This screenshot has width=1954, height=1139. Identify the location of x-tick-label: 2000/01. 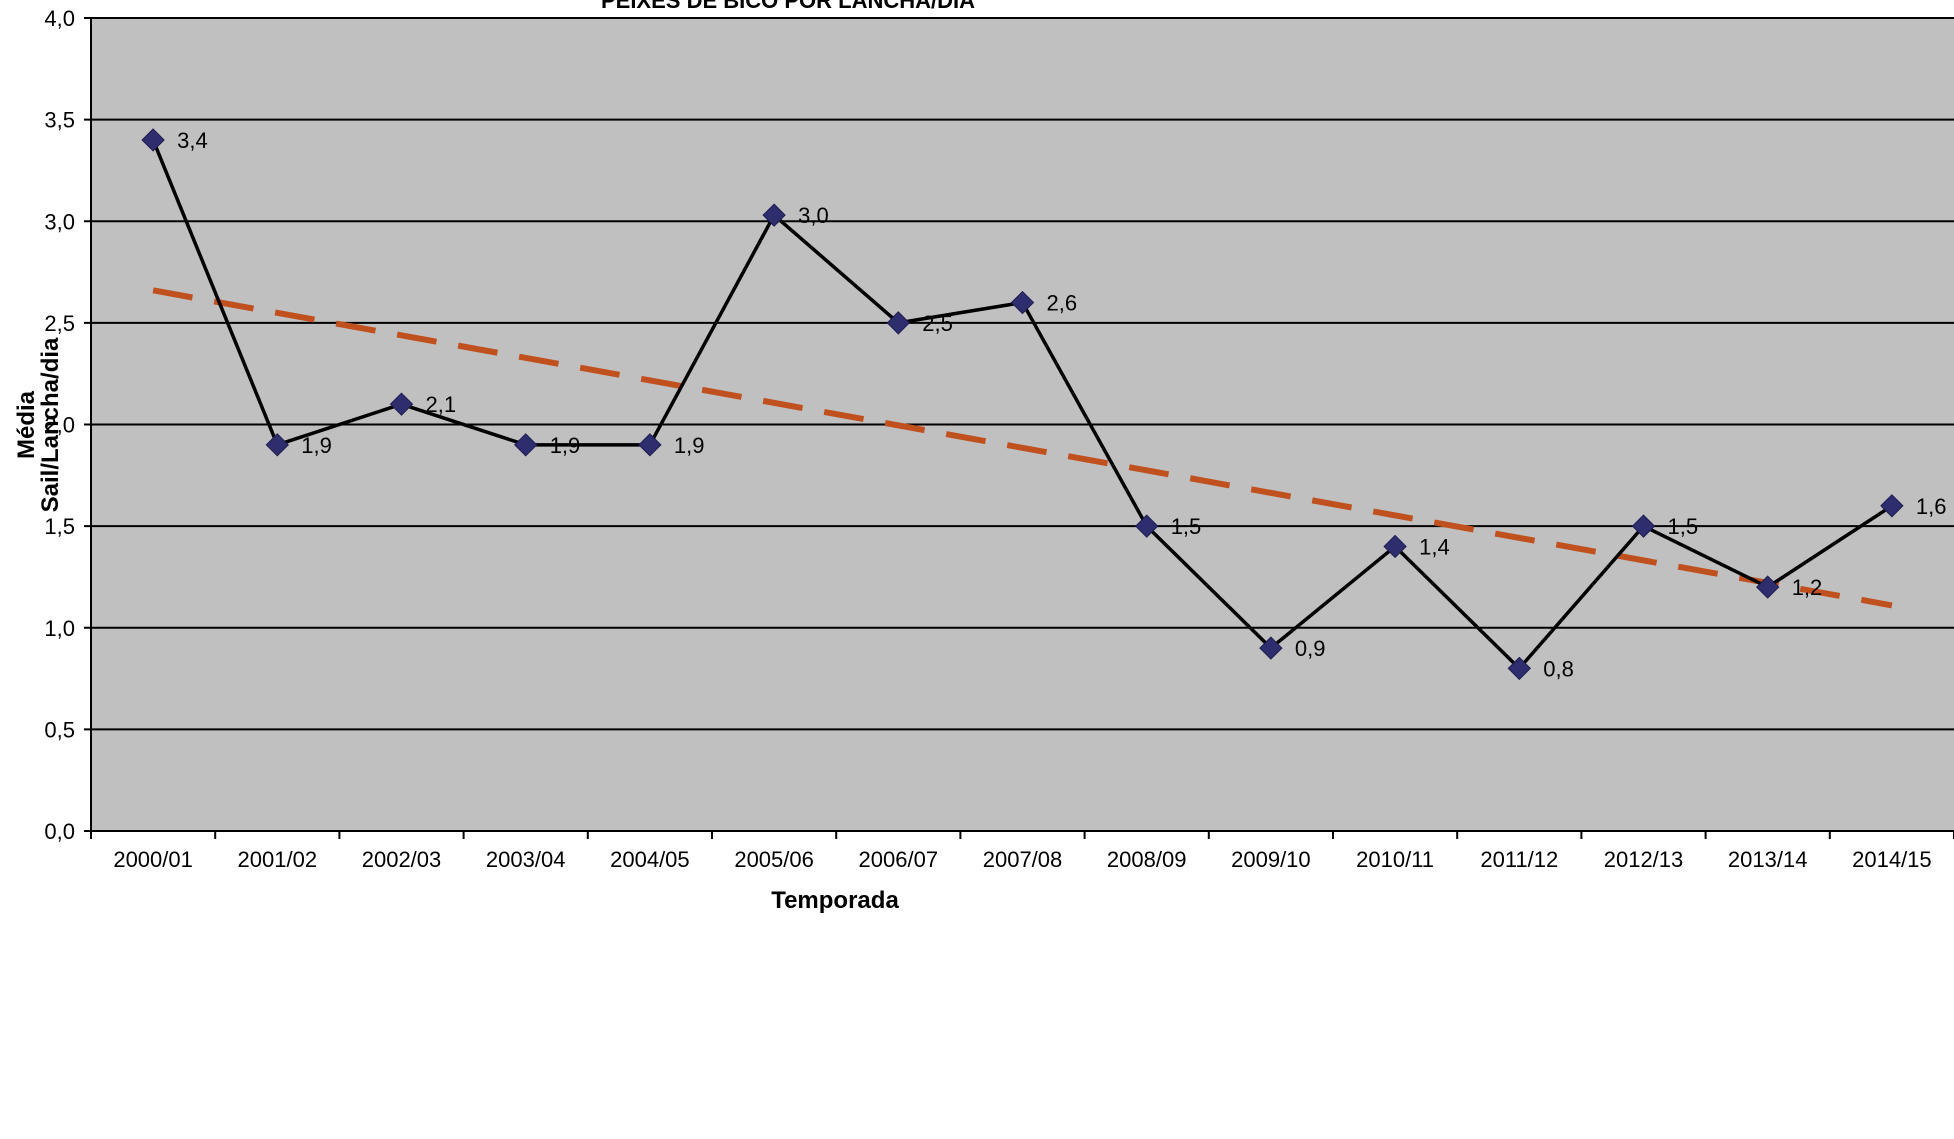
(153, 859).